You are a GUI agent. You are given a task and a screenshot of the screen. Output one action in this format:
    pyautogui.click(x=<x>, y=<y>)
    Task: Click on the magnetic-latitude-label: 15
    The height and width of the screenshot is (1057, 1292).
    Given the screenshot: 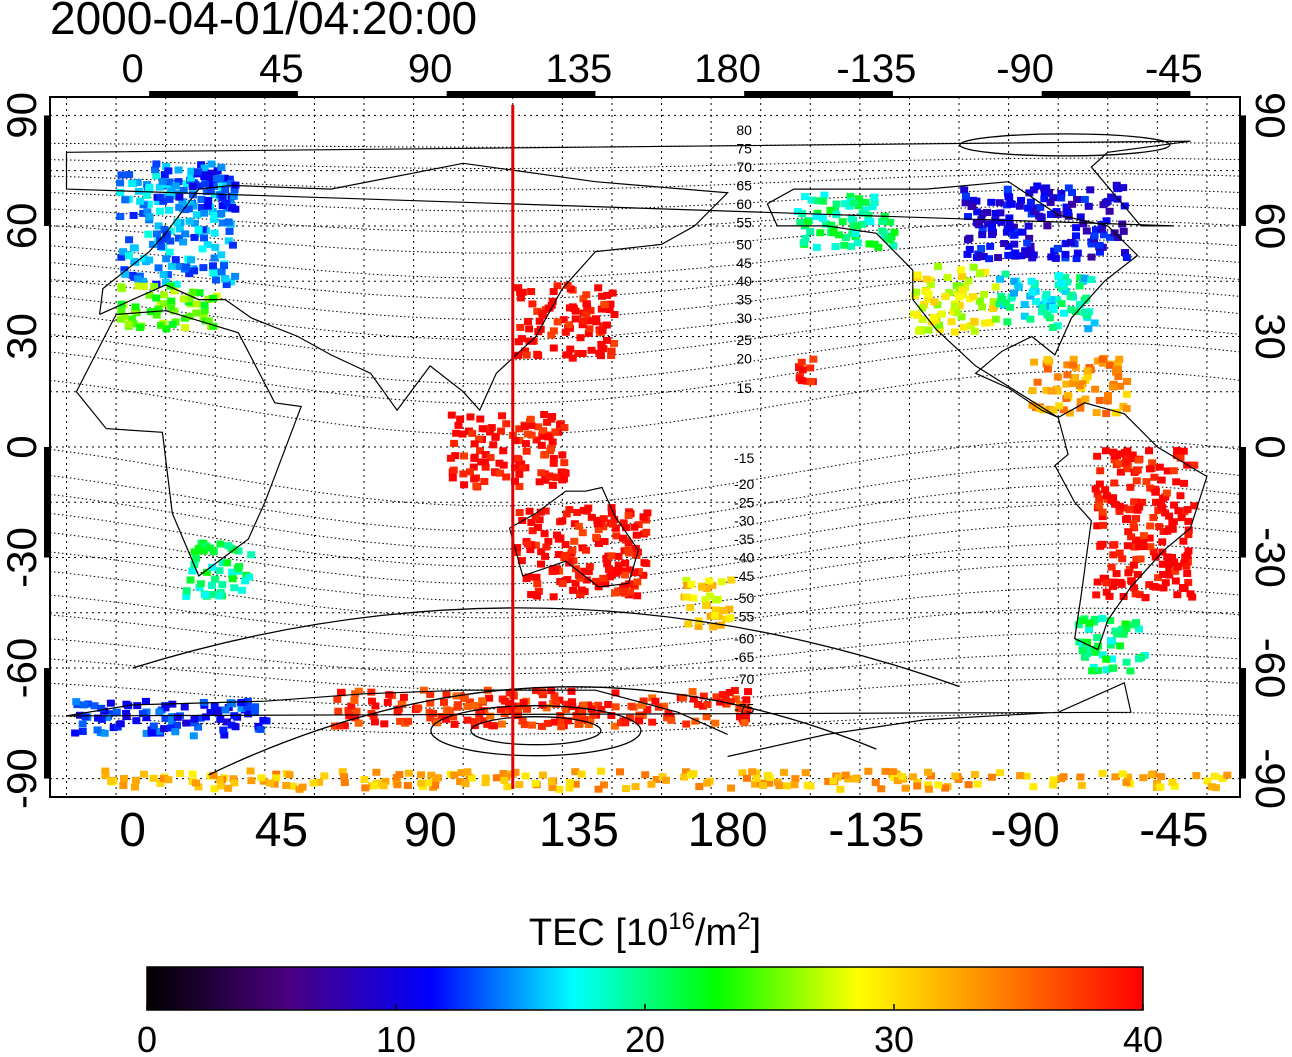 What is the action you would take?
    pyautogui.click(x=744, y=388)
    